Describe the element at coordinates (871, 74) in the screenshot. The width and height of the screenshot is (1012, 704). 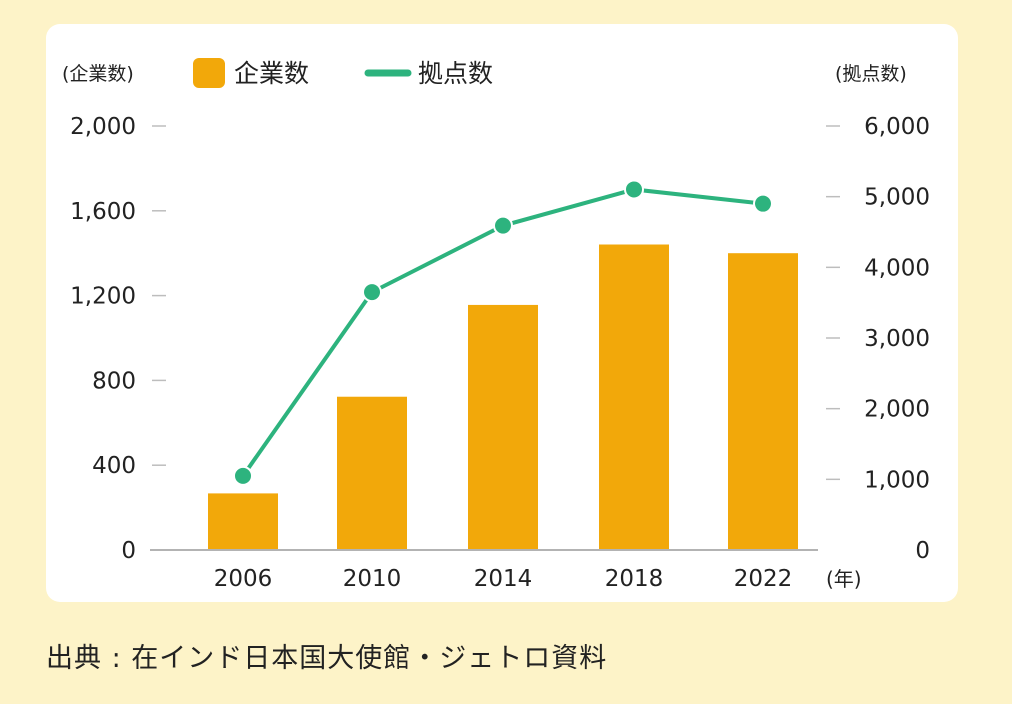
I see `right-axis-title: (拠点数)` at that location.